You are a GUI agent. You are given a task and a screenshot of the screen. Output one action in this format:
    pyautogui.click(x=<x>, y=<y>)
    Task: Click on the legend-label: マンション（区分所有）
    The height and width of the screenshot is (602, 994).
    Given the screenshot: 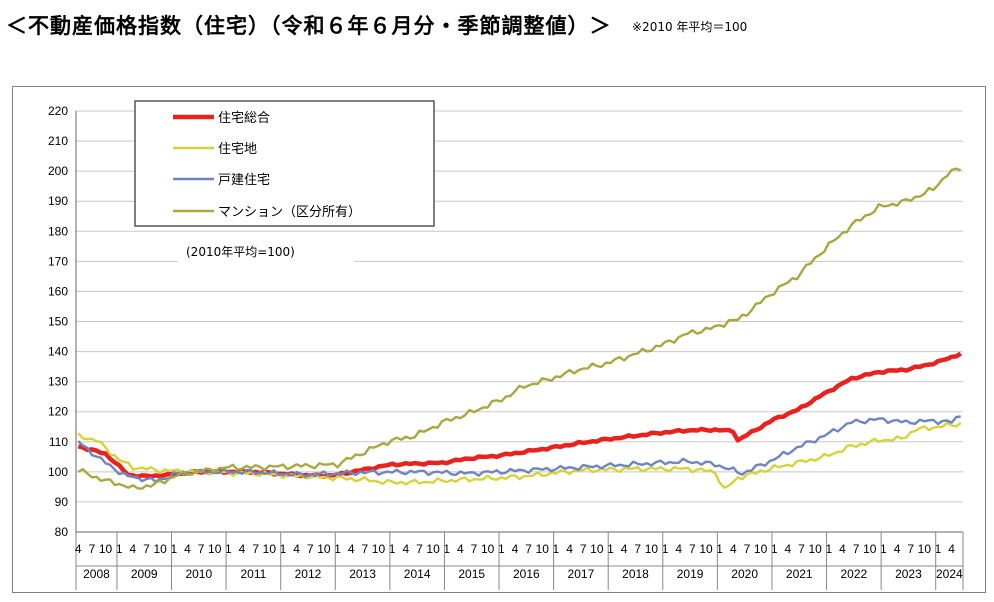 What is the action you would take?
    pyautogui.click(x=289, y=212)
    